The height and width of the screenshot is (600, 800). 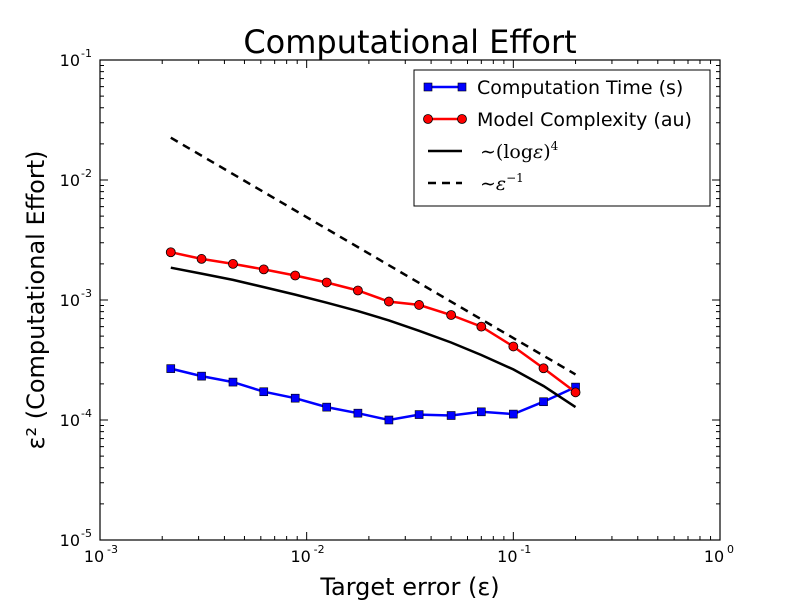 What do you see at coordinates (580, 88) in the screenshot?
I see `legend-label-0: Computation Time (s)` at bounding box center [580, 88].